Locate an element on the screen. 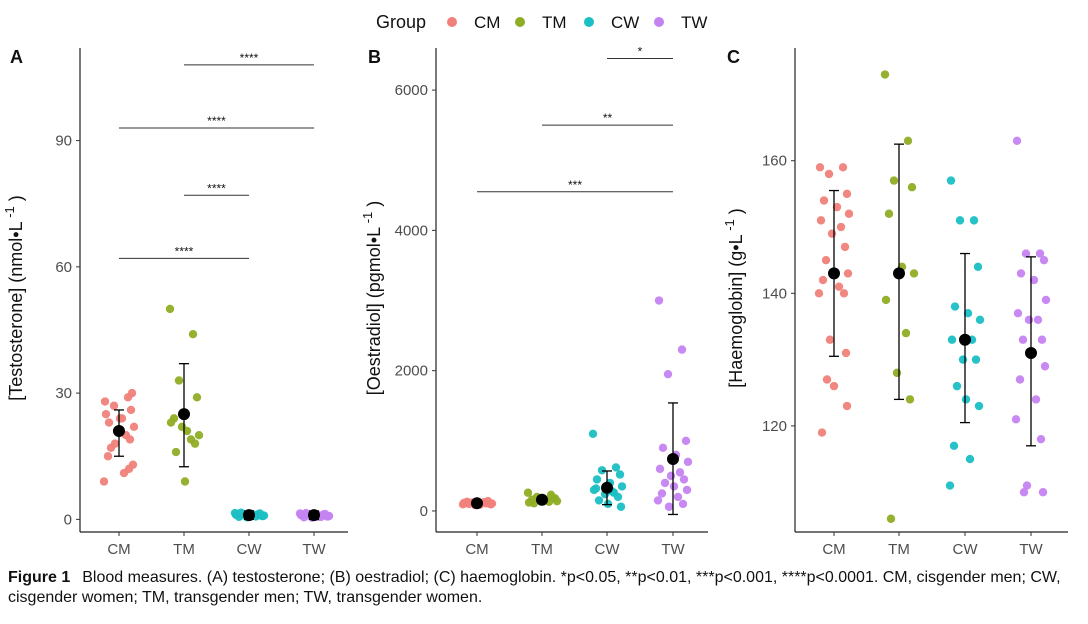 Image resolution: width=1088 pixels, height=624 pixels. panel-c-mean-tm is located at coordinates (899, 273).